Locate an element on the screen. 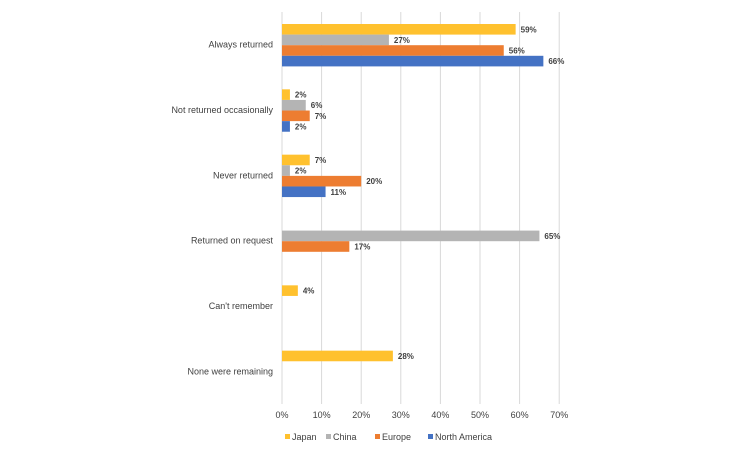 Image resolution: width=750 pixels, height=450 pixels. legend-label: North America is located at coordinates (463, 437).